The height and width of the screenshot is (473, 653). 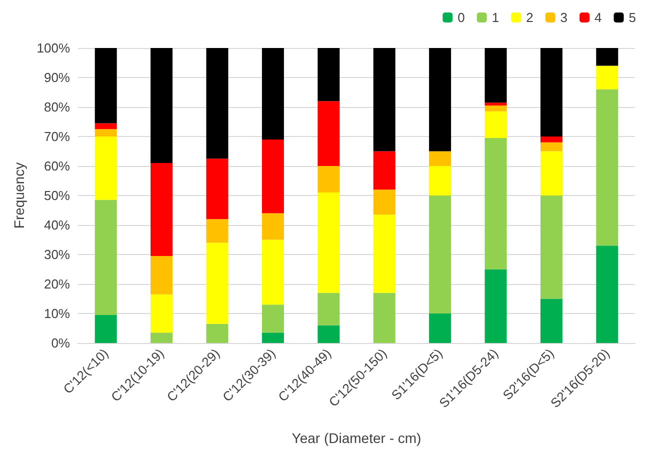 What do you see at coordinates (632, 17) in the screenshot?
I see `legend-label: 5` at bounding box center [632, 17].